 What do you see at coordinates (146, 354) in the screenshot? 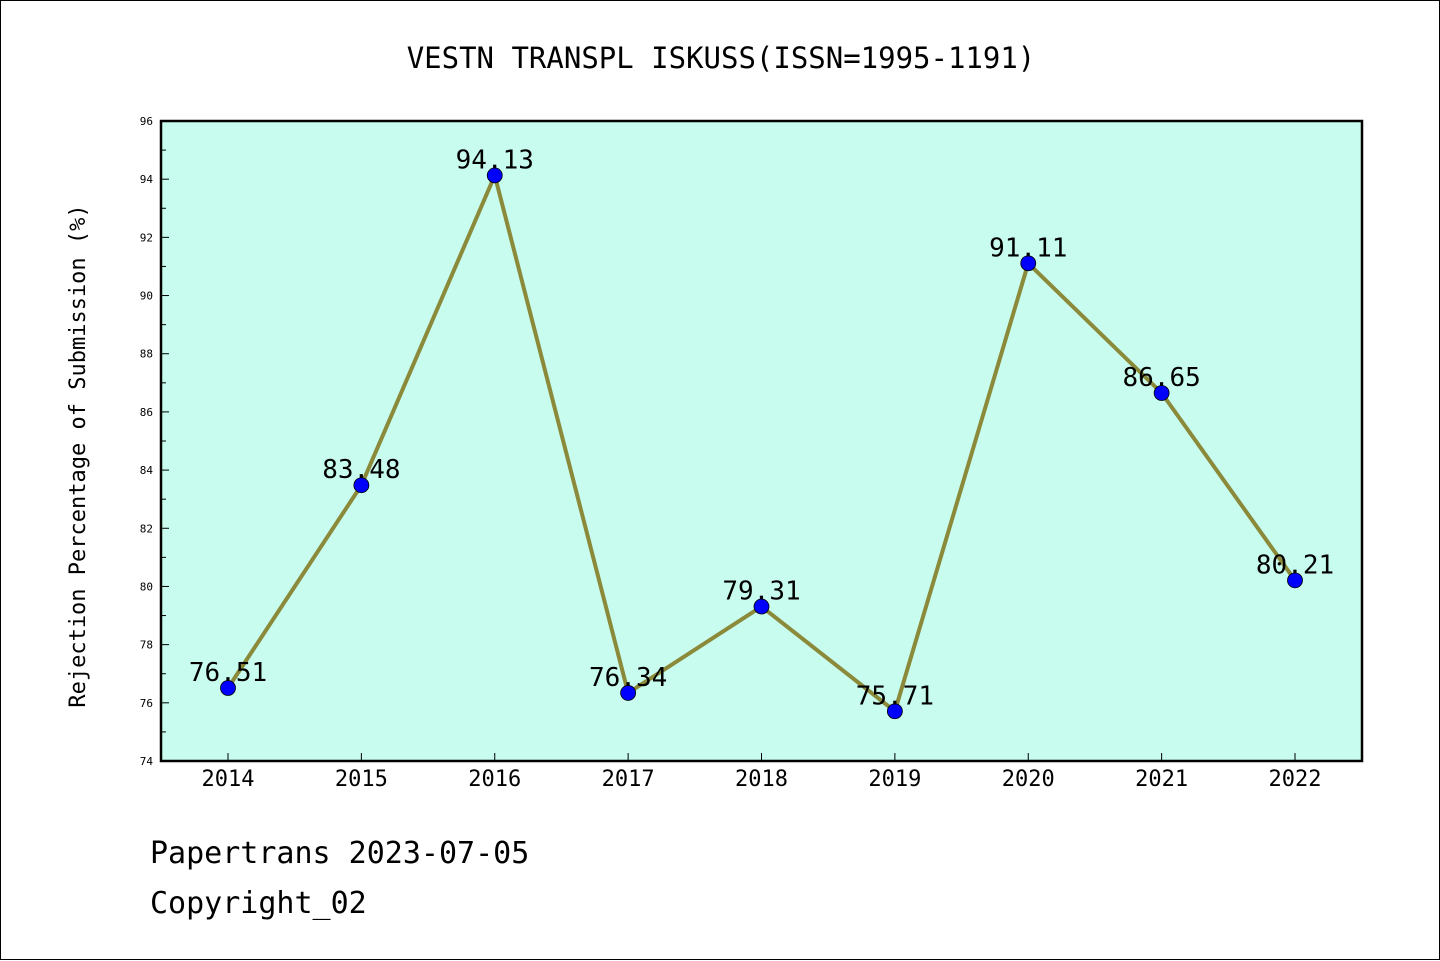
I see `y-tick-label: 88` at bounding box center [146, 354].